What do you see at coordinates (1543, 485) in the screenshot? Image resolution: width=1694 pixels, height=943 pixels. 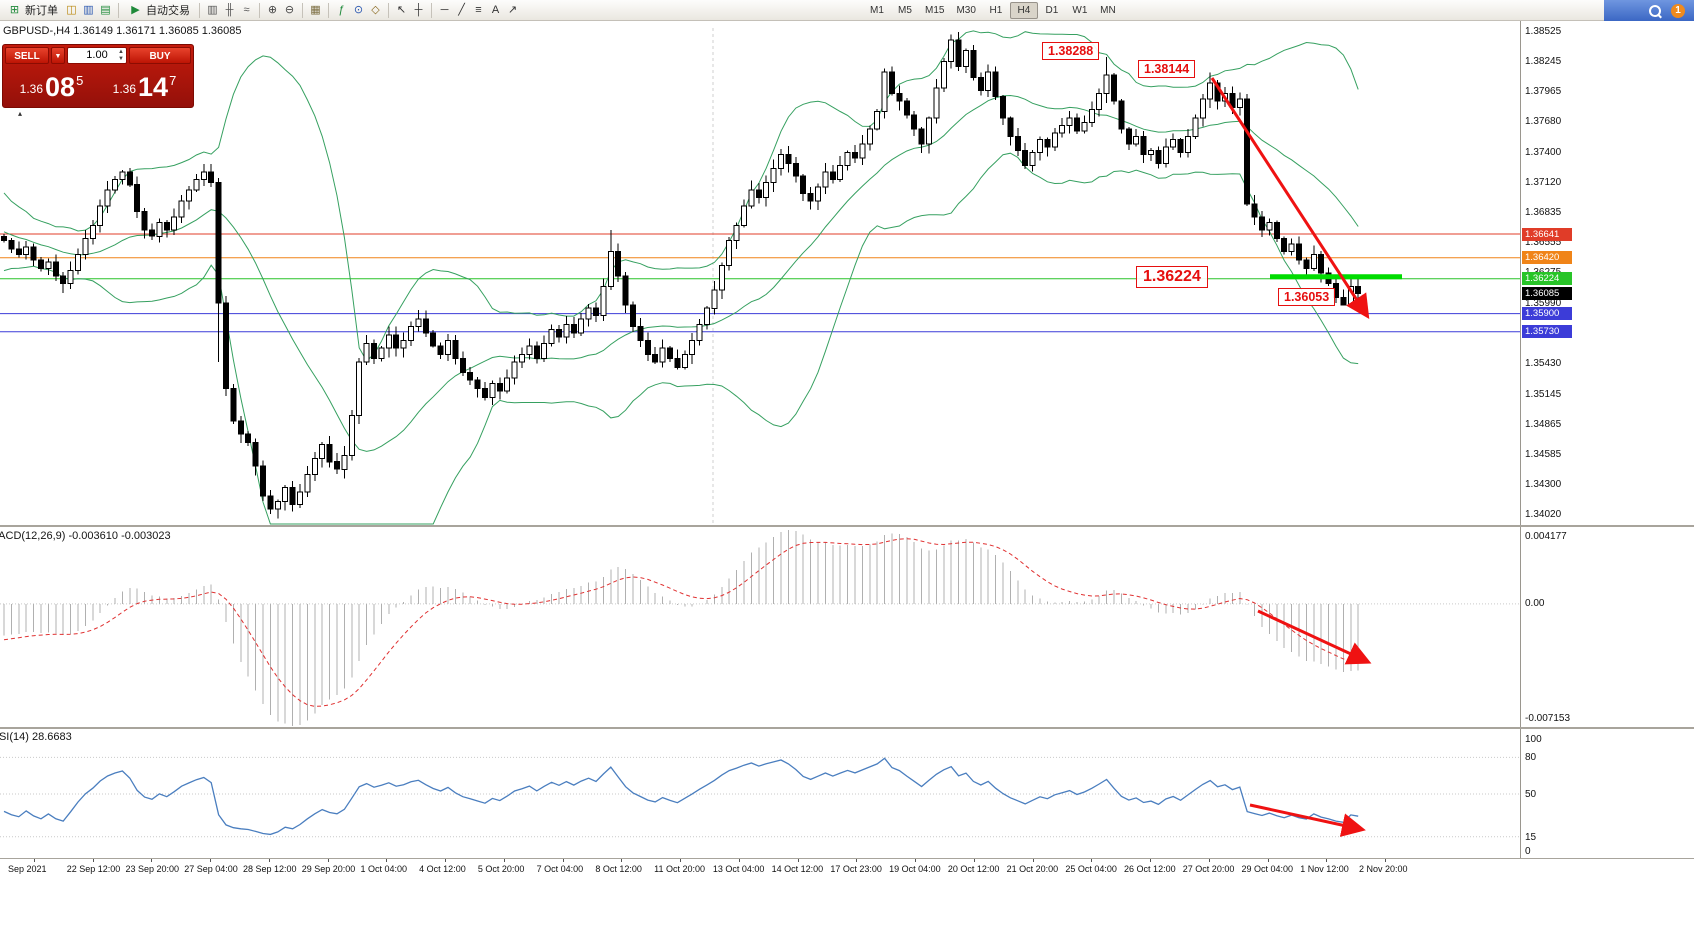 I see `price-tick: 1.34300` at bounding box center [1543, 485].